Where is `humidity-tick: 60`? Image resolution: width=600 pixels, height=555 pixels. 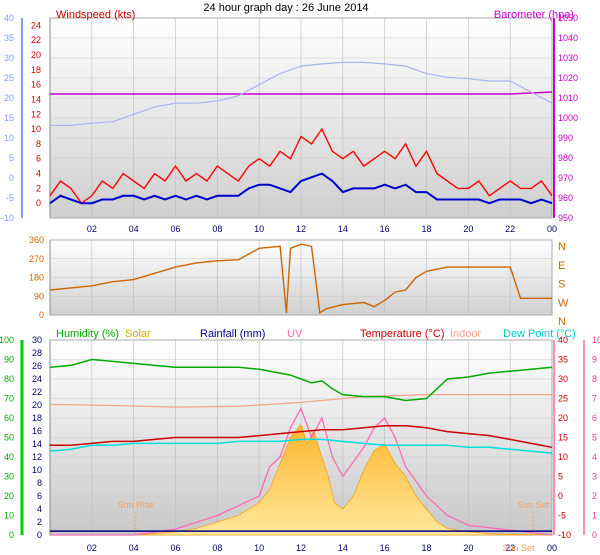
humidity-tick: 60 is located at coordinates (9, 418).